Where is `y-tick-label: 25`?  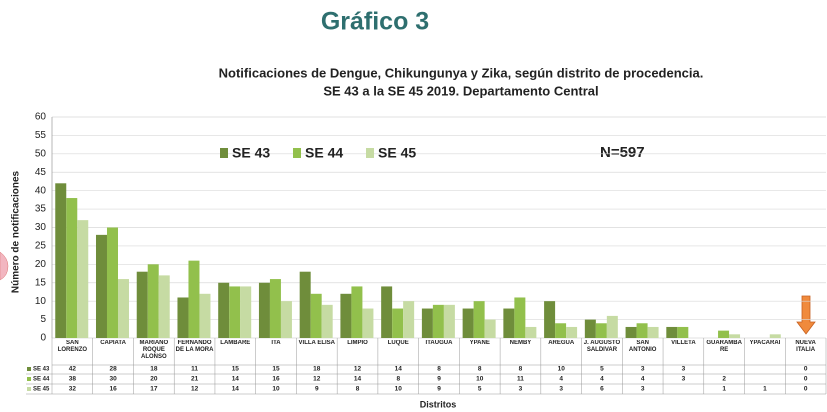
y-tick-label: 25 is located at coordinates (41, 246).